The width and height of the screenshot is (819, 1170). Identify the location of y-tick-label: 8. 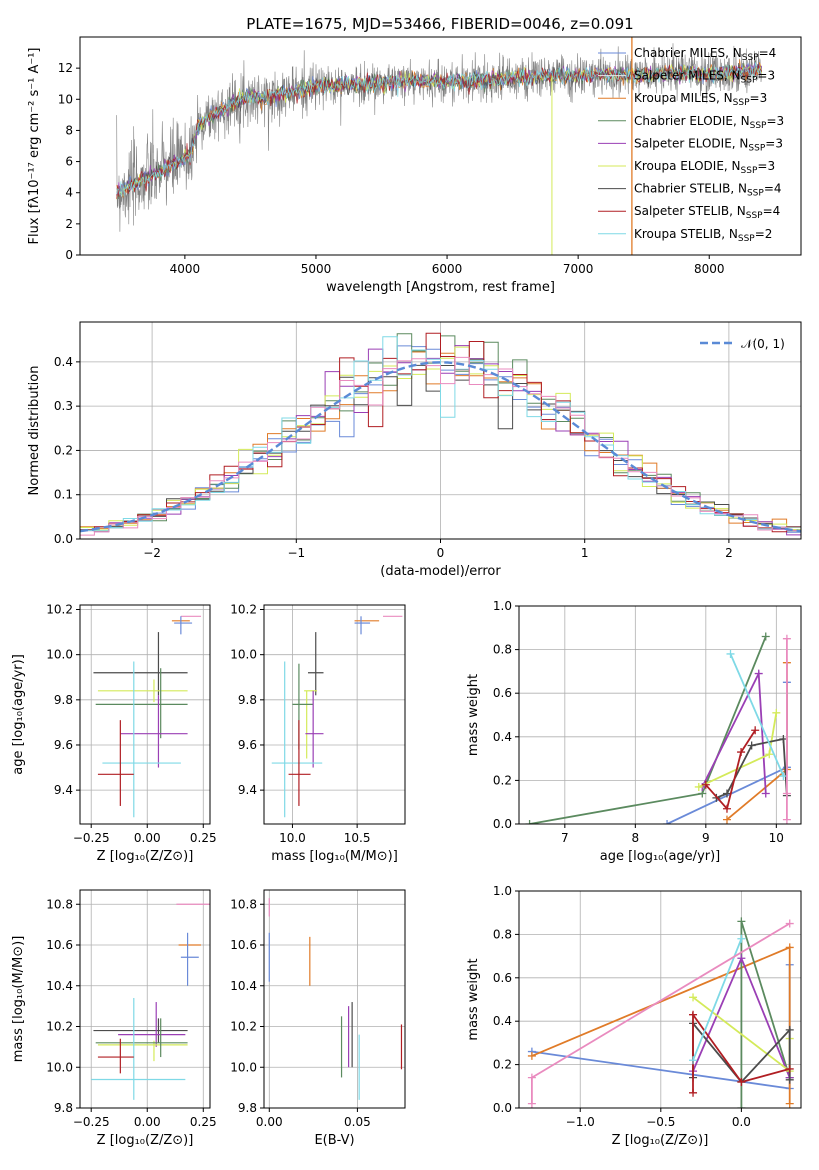
(69, 130).